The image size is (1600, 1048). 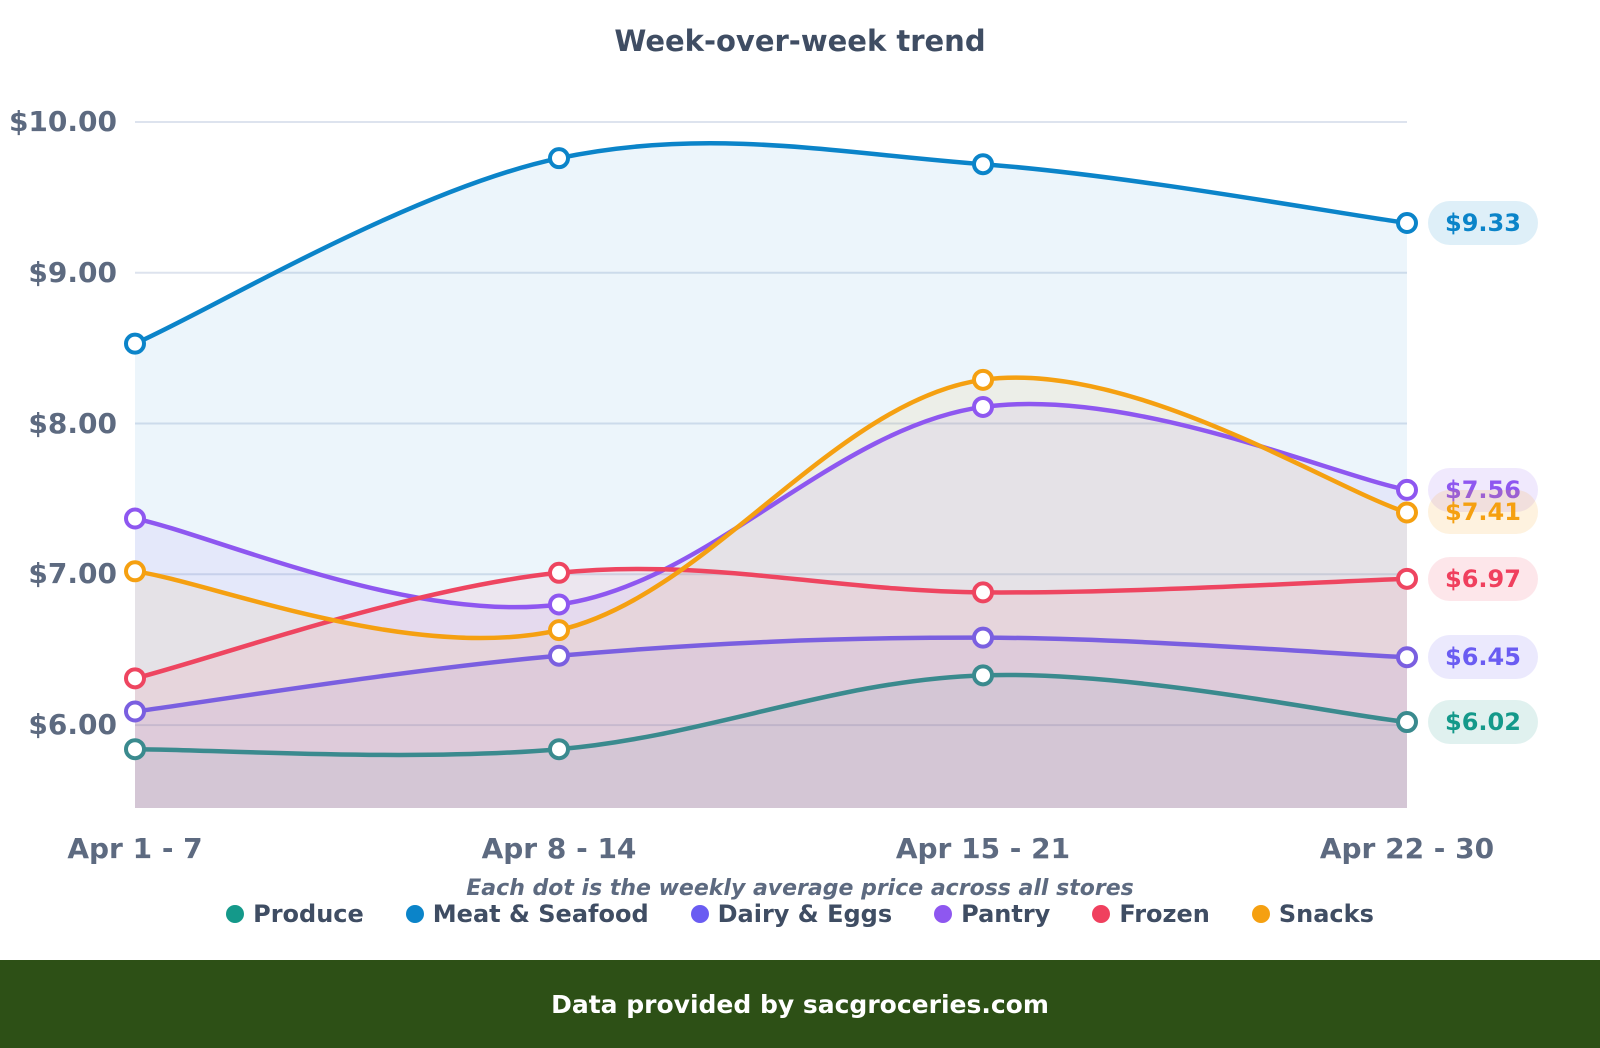 I want to click on x-tick-label: Apr 8 - 14, so click(x=559, y=848).